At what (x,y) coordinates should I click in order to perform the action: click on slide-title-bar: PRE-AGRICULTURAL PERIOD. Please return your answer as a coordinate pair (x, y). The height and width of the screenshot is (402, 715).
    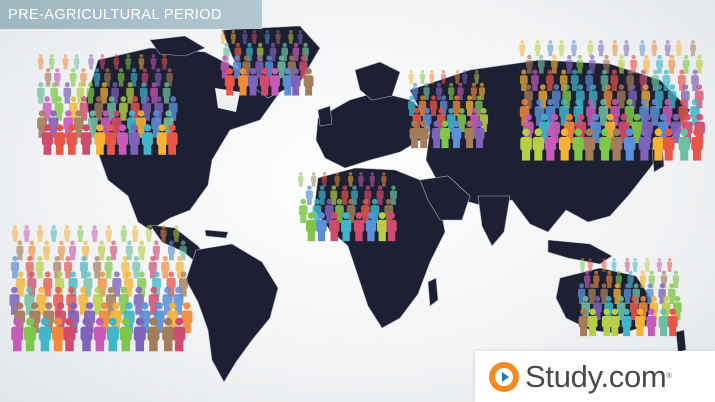
    Looking at the image, I should click on (131, 14).